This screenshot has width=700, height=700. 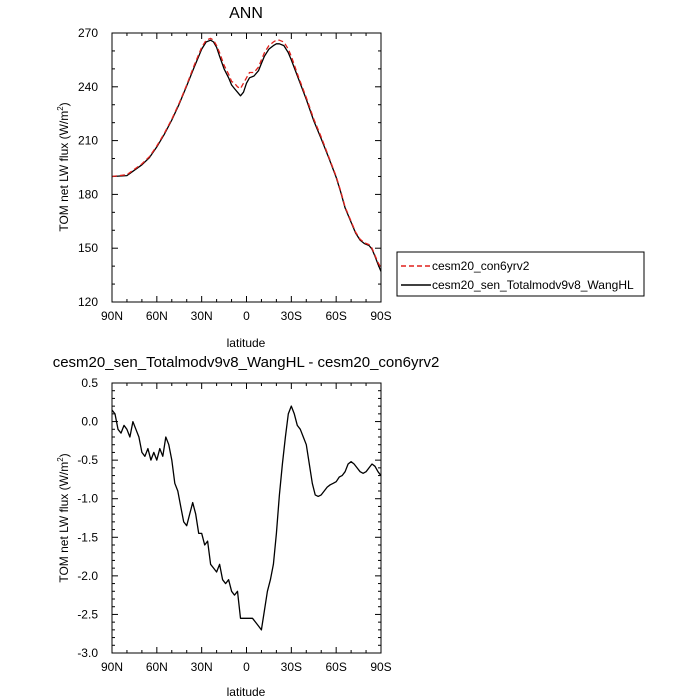 I want to click on bottom-xtick-label: 60N, so click(x=157, y=667).